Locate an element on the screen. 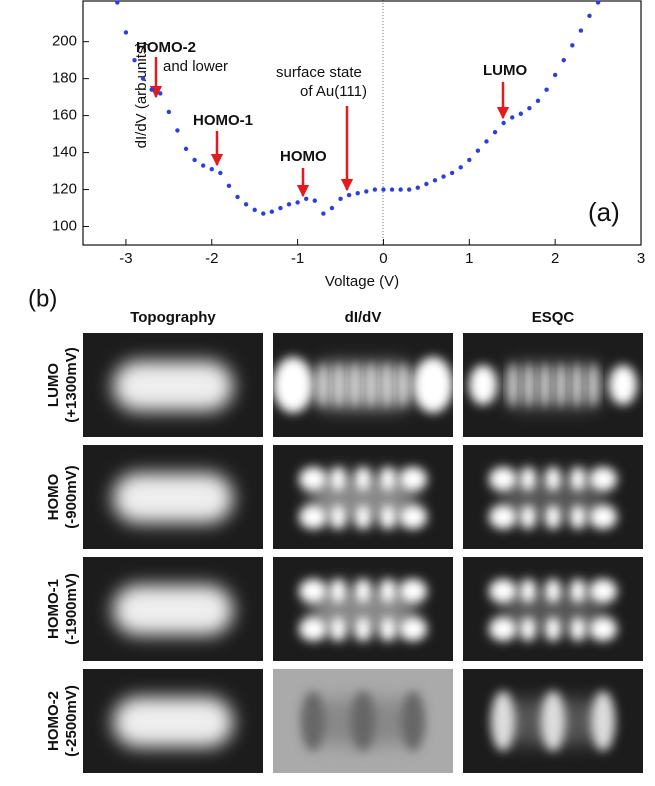 Image resolution: width=655 pixels, height=786 pixels. column-header: ESQC is located at coordinates (553, 317).